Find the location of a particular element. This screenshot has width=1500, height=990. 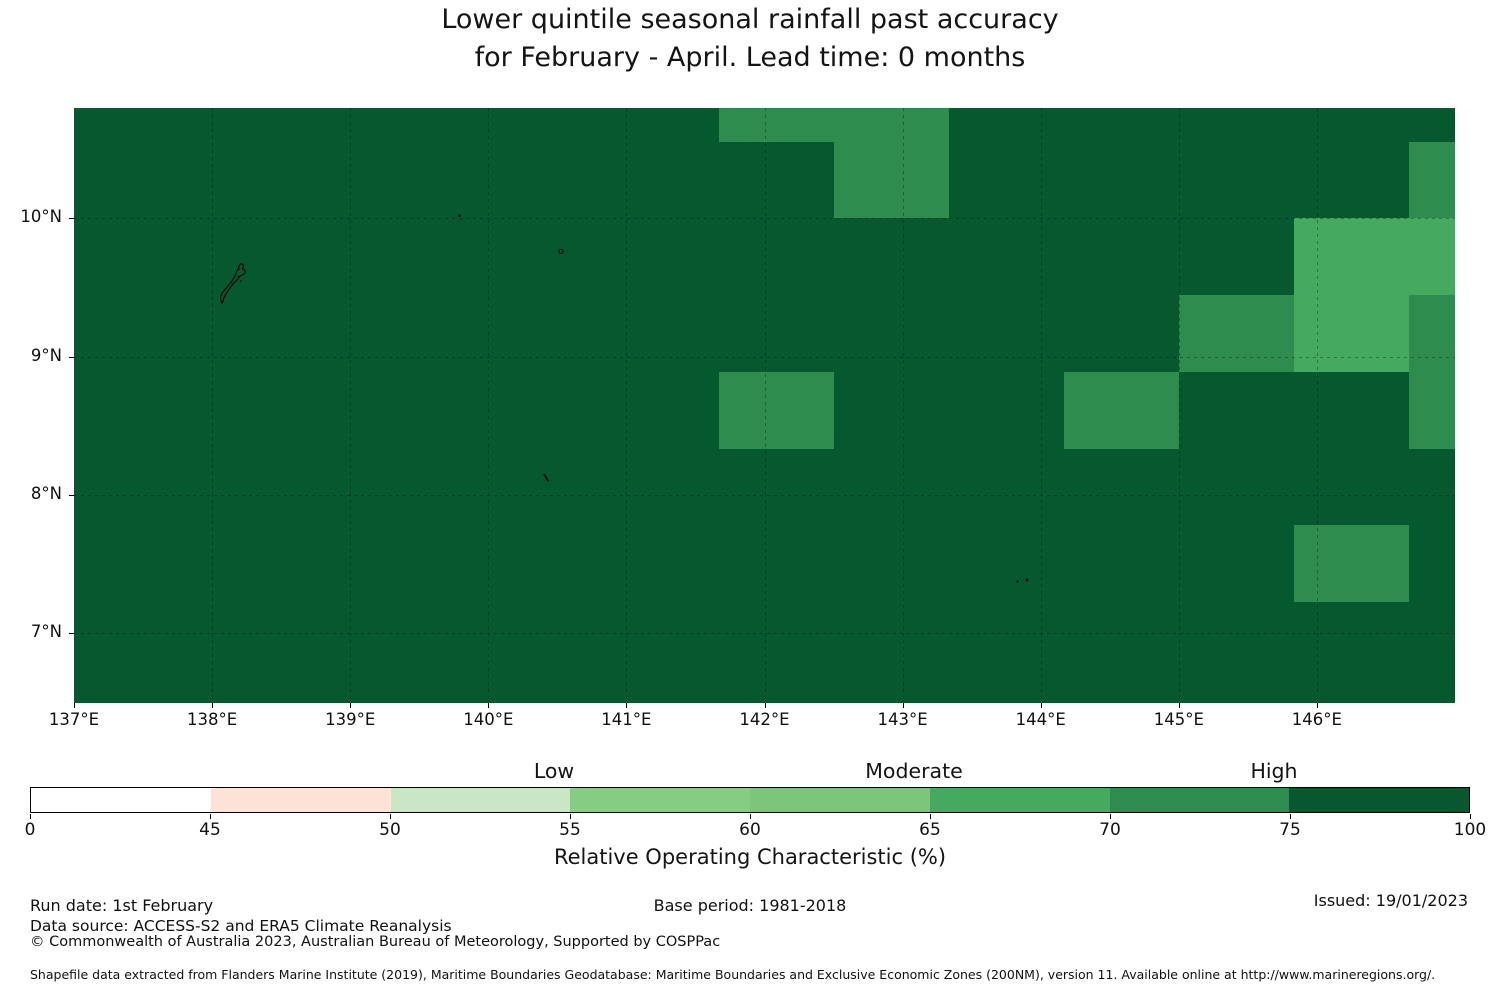

colorbar-tick-label: 0 is located at coordinates (30, 830).